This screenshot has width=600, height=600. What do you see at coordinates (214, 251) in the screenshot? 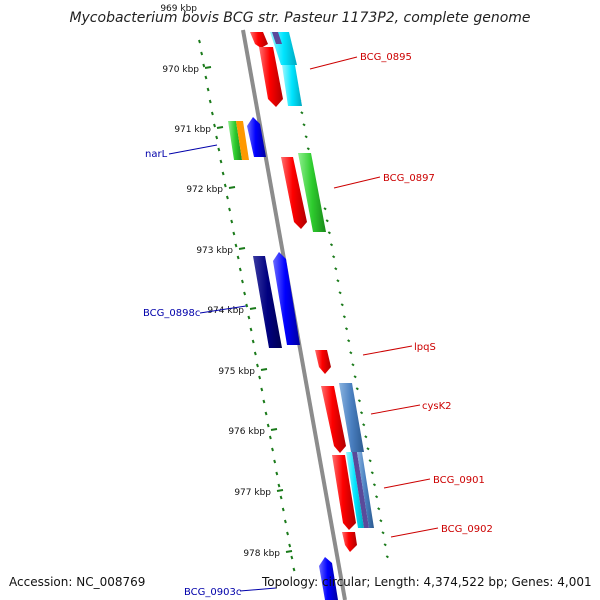
I see `scale-label: 973 kbp` at bounding box center [214, 251].